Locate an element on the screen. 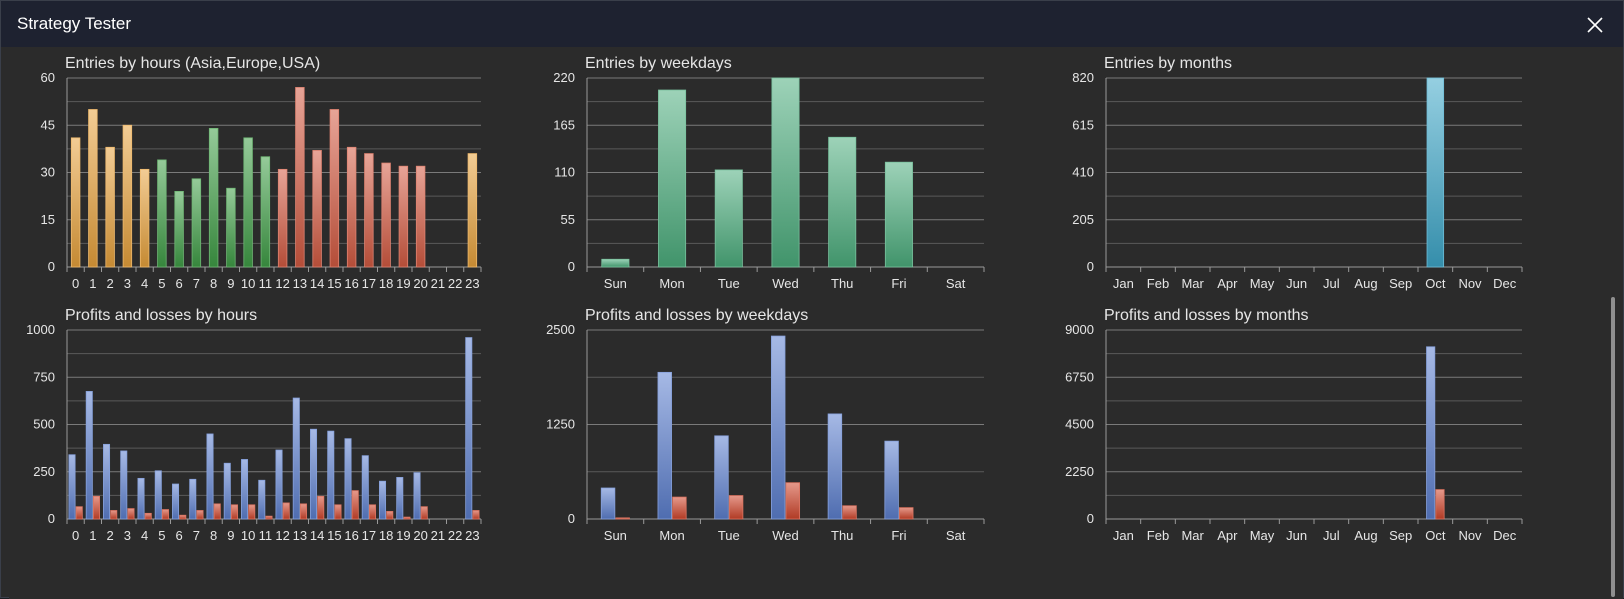  x-tick-label: 18 is located at coordinates (386, 535).